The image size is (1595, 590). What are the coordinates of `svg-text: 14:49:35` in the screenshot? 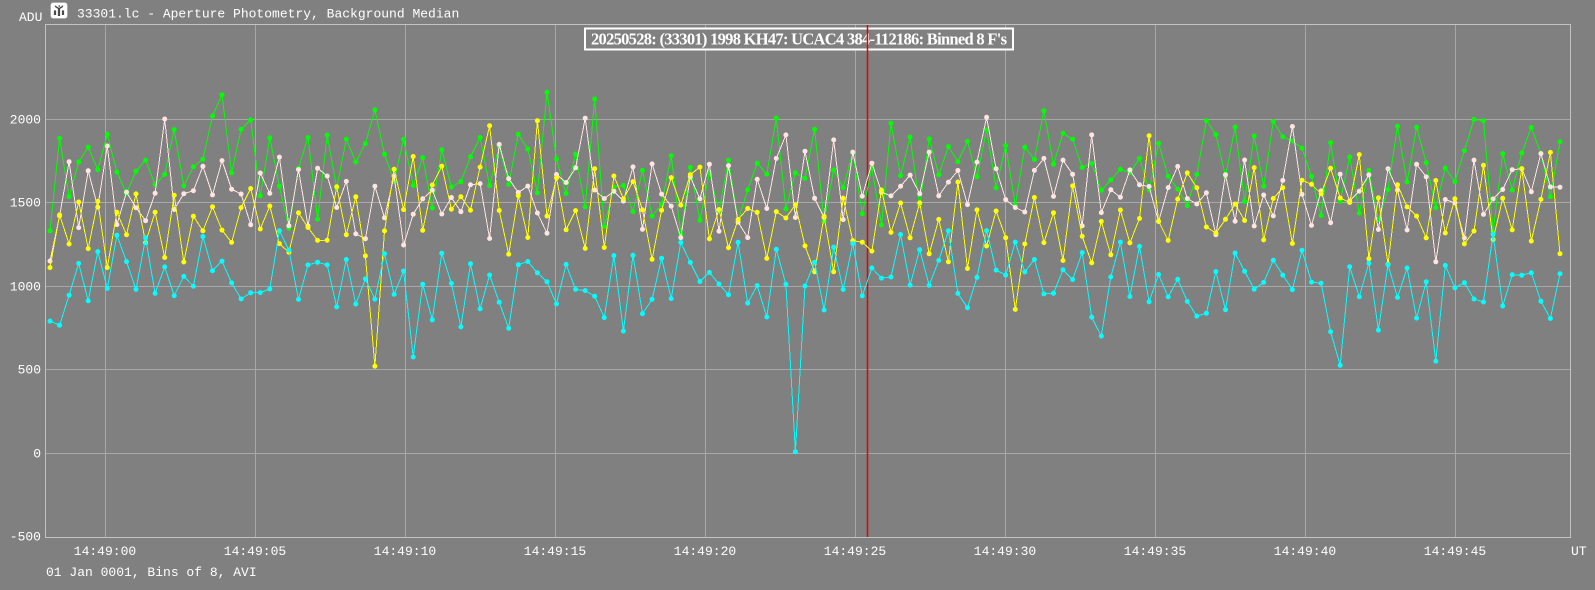 It's located at (1155, 551).